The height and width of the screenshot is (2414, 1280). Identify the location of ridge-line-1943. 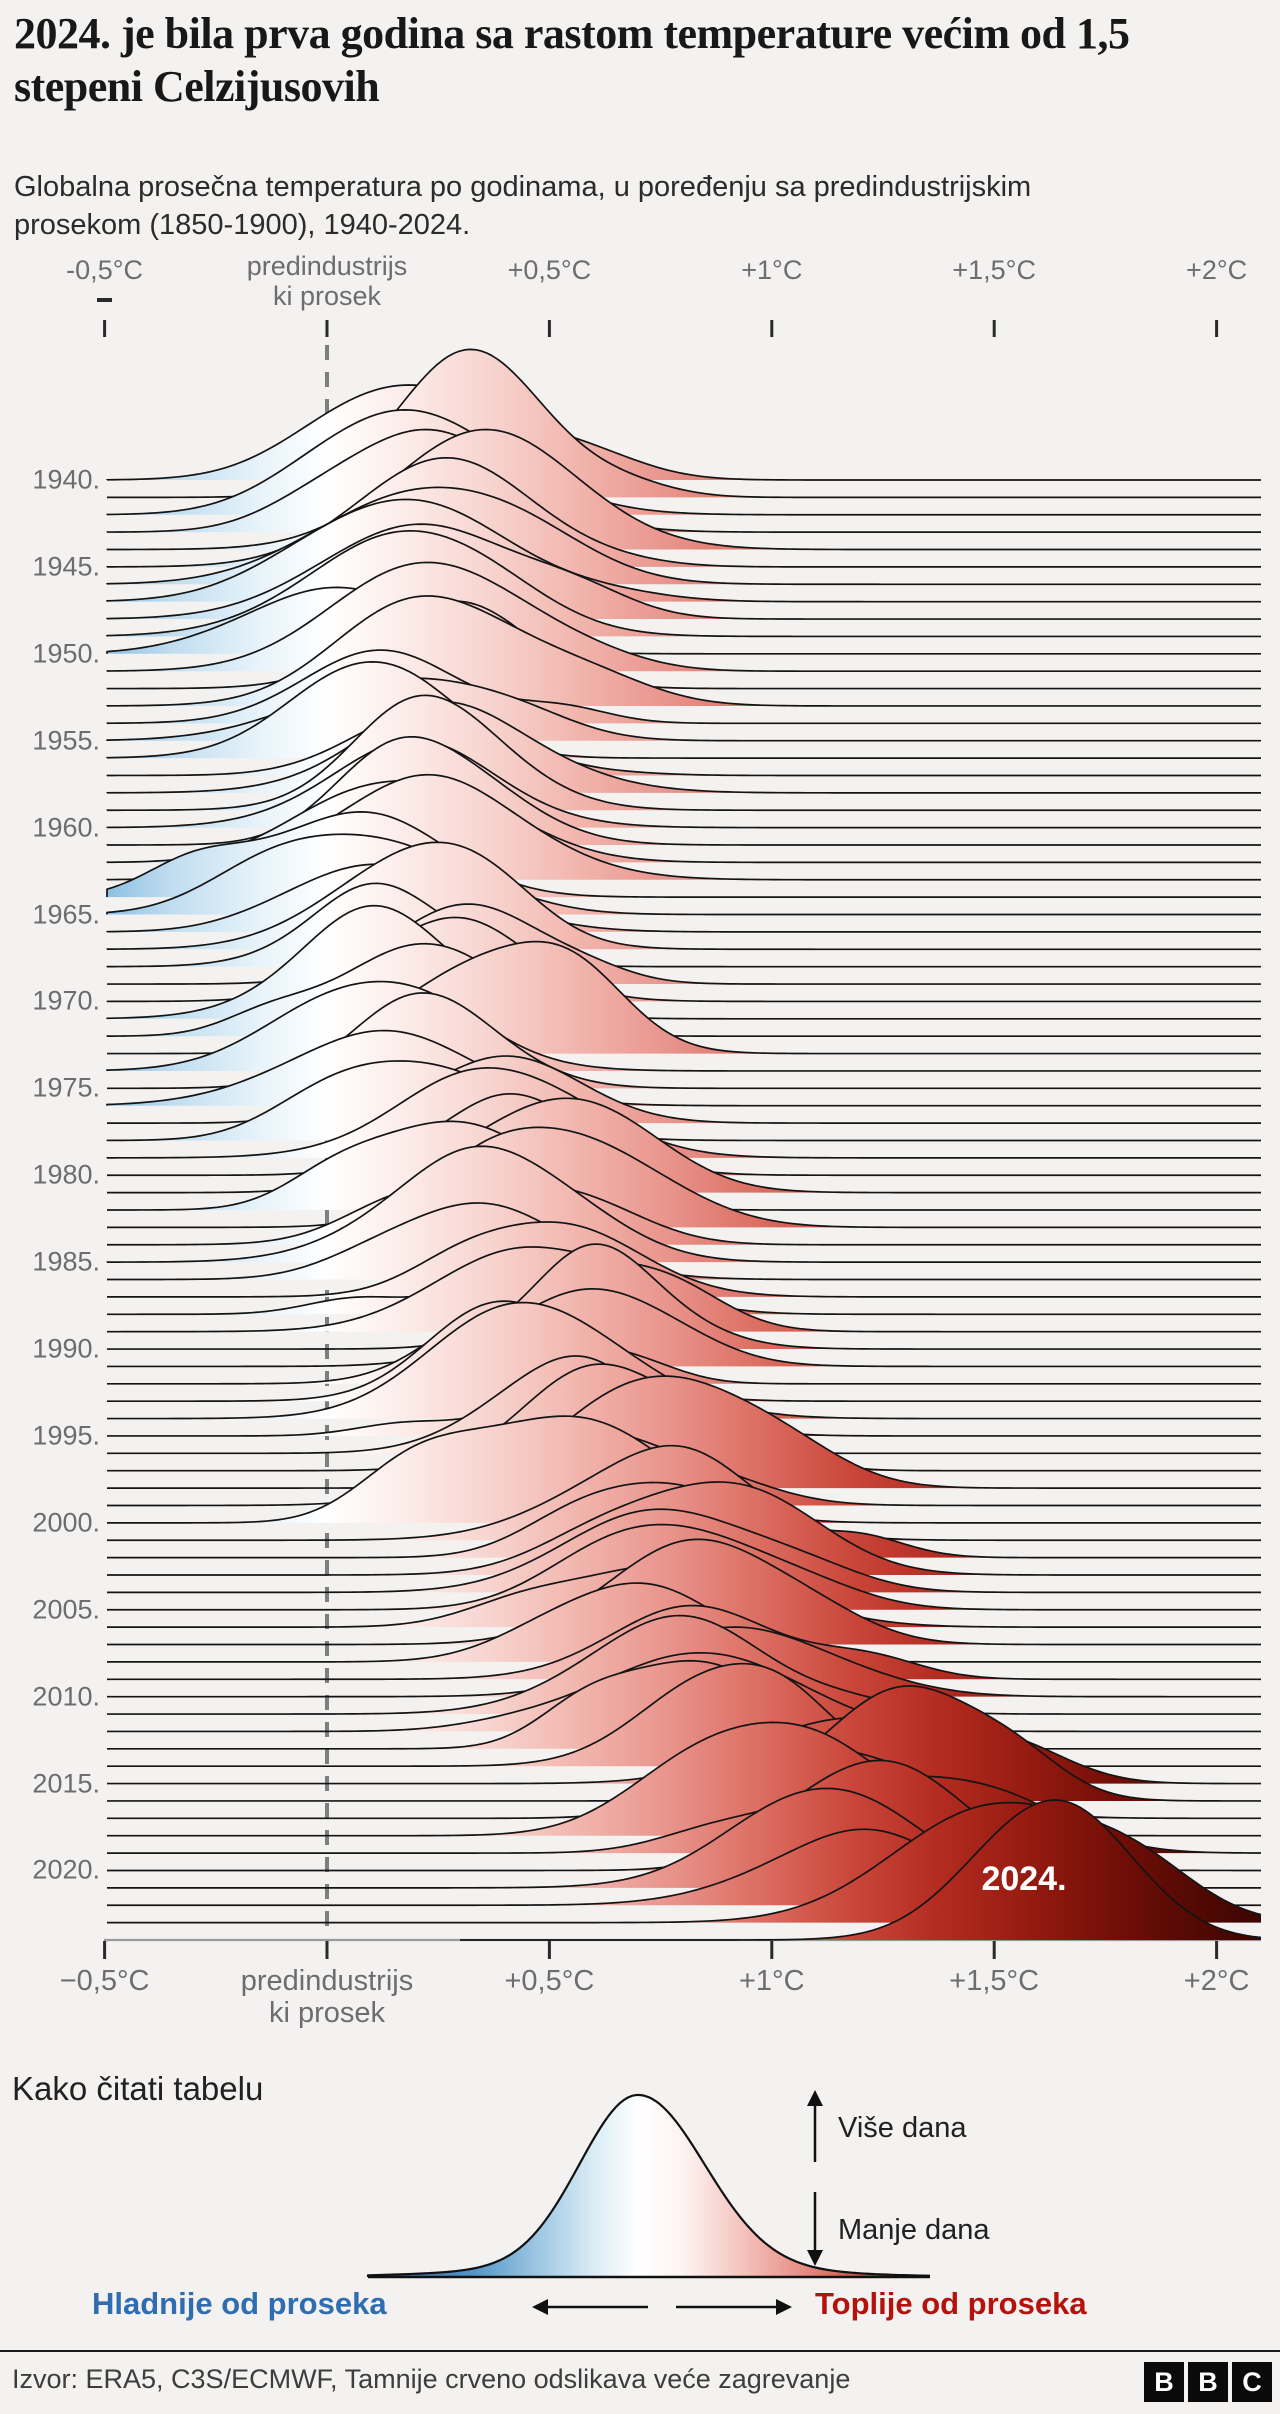
(683, 480).